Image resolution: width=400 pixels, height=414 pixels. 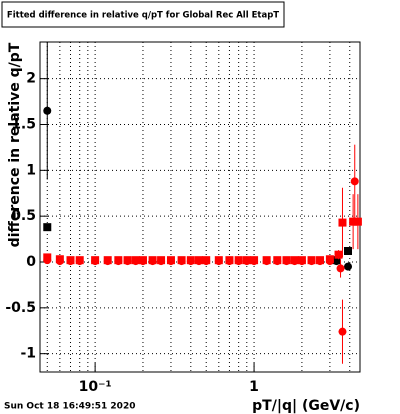 What do you see at coordinates (23, 125) in the screenshot?
I see `y-tick-label: 1.5` at bounding box center [23, 125].